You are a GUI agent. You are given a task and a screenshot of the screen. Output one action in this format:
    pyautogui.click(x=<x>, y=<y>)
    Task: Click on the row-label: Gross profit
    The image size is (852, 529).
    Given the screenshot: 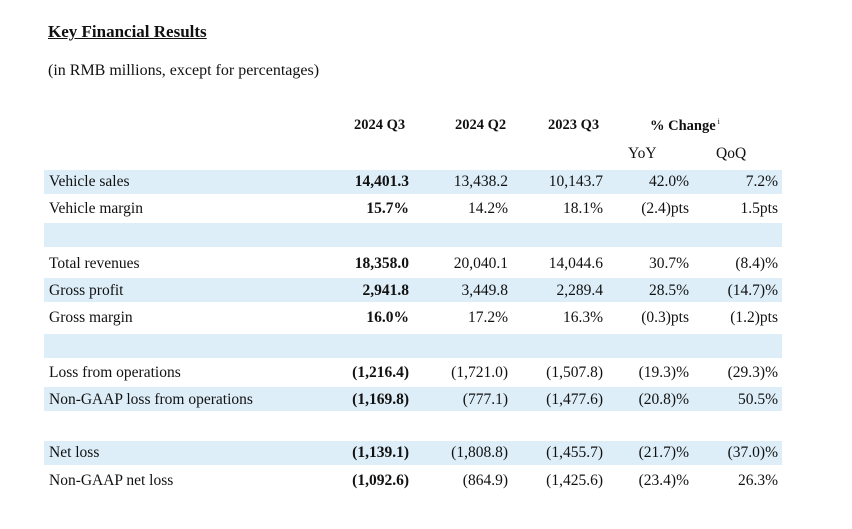 What is the action you would take?
    pyautogui.click(x=86, y=290)
    